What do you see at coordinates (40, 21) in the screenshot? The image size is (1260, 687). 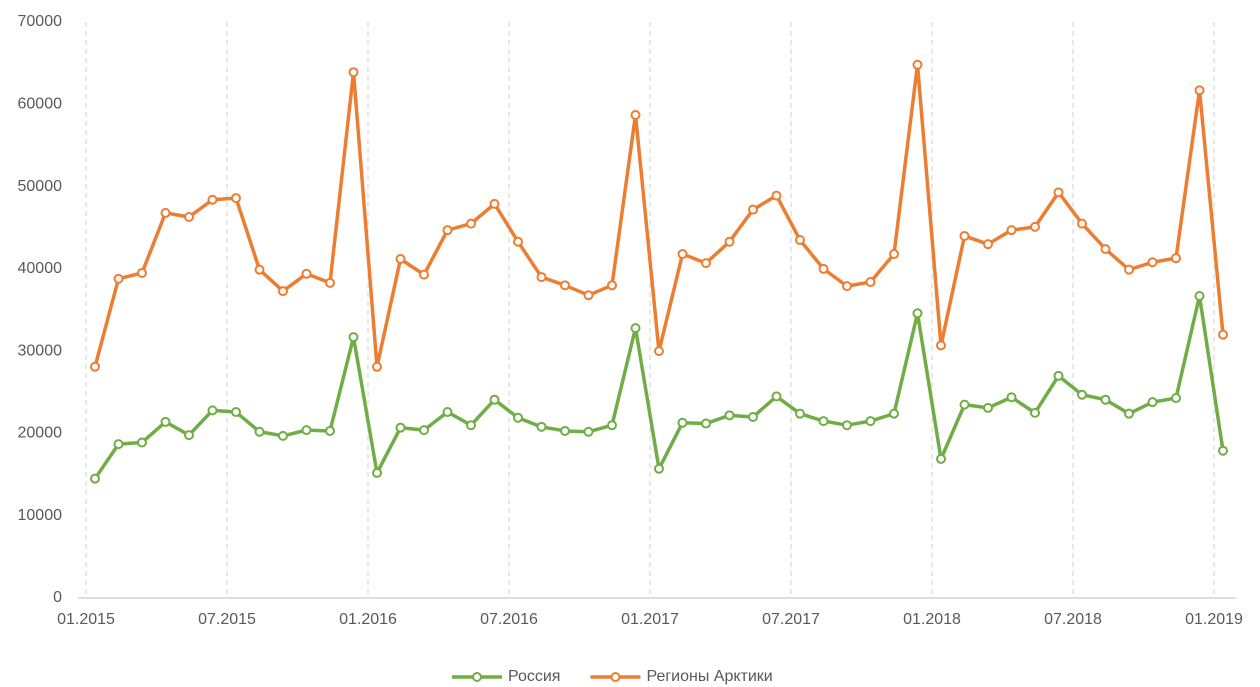 I see `y-tick-label: 70000` at bounding box center [40, 21].